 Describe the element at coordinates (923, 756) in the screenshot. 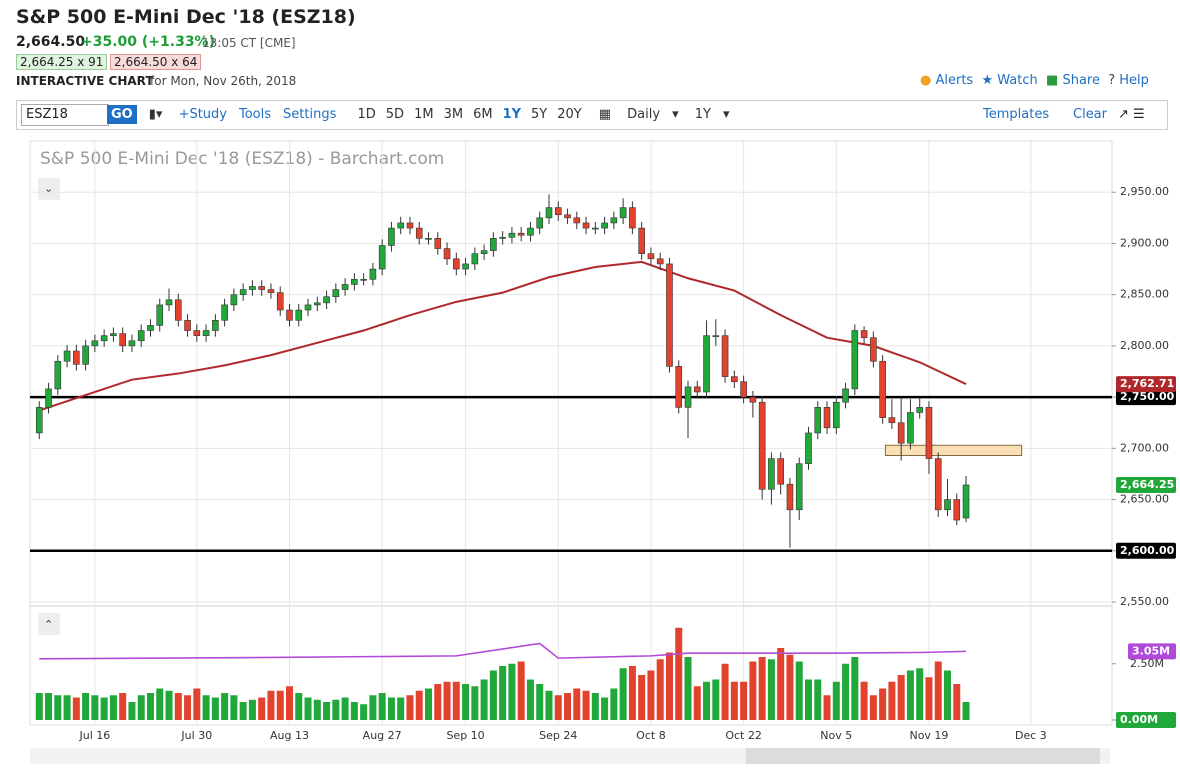

I see `scroll-thumb` at that location.